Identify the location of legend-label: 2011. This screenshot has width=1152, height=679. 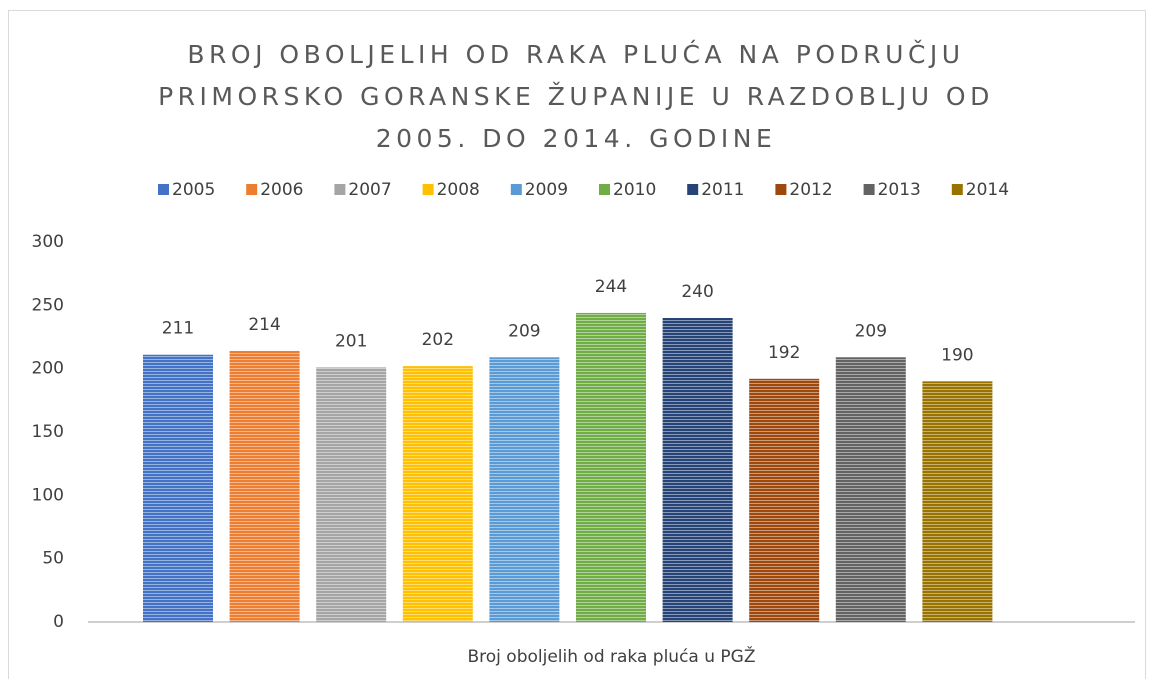
(722, 190).